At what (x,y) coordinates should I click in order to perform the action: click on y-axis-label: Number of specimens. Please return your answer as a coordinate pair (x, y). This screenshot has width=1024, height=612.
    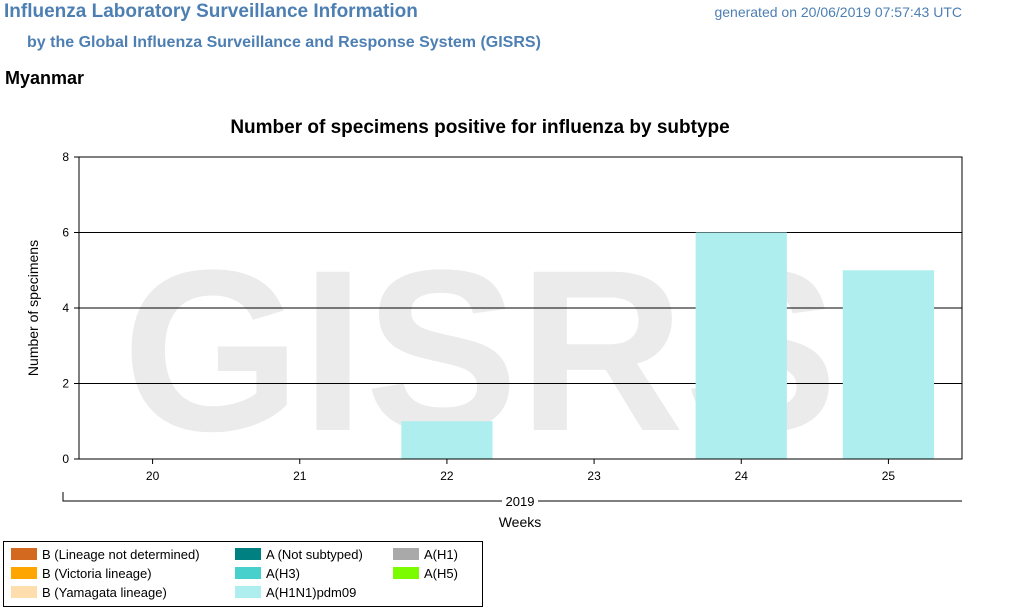
    Looking at the image, I should click on (33, 308).